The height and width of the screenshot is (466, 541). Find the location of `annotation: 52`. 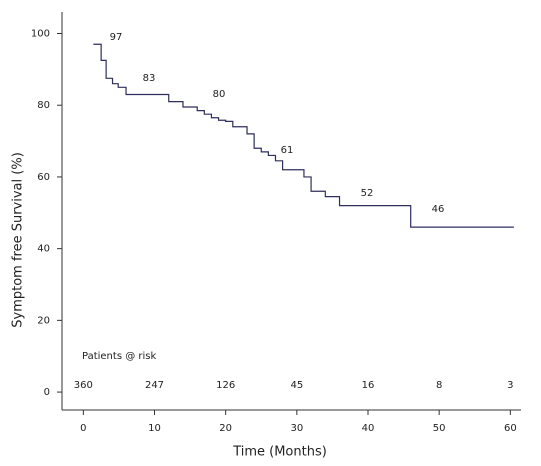

annotation: 52 is located at coordinates (367, 193).